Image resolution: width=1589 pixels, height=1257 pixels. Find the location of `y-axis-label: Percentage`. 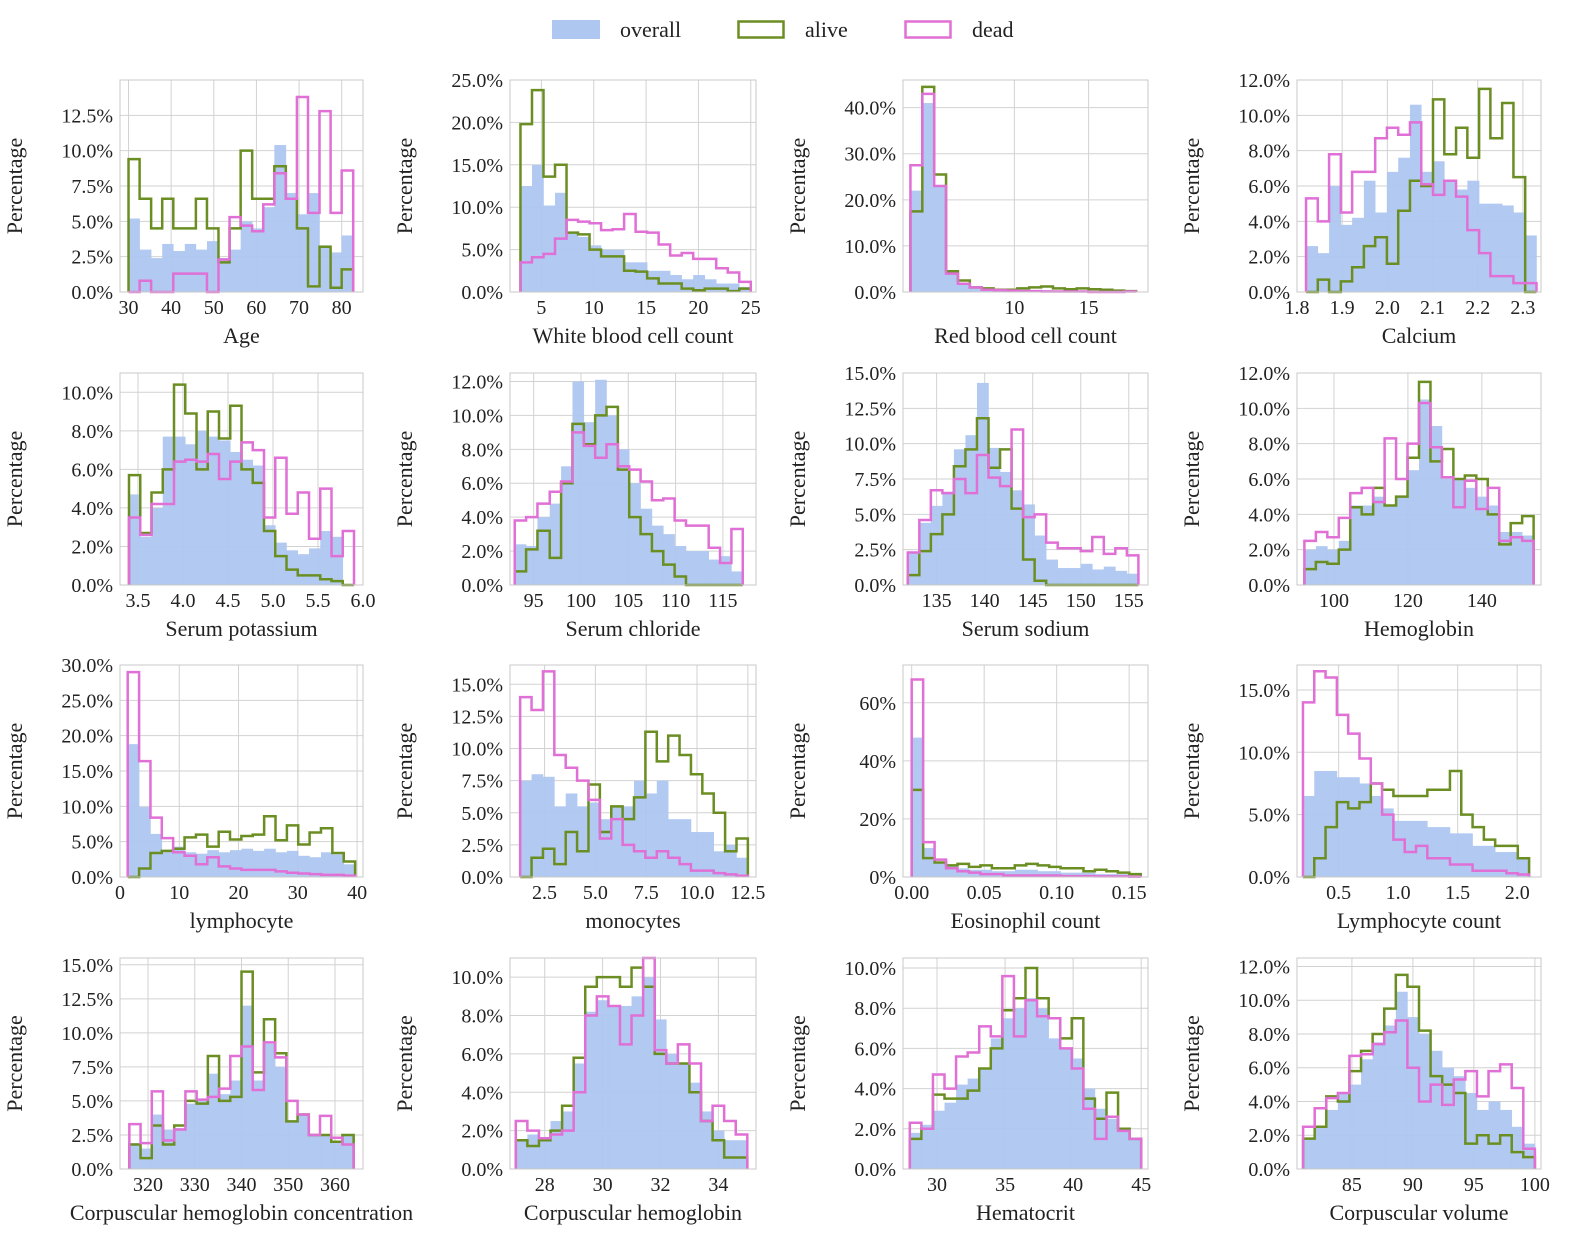

y-axis-label: Percentage is located at coordinates (404, 186).